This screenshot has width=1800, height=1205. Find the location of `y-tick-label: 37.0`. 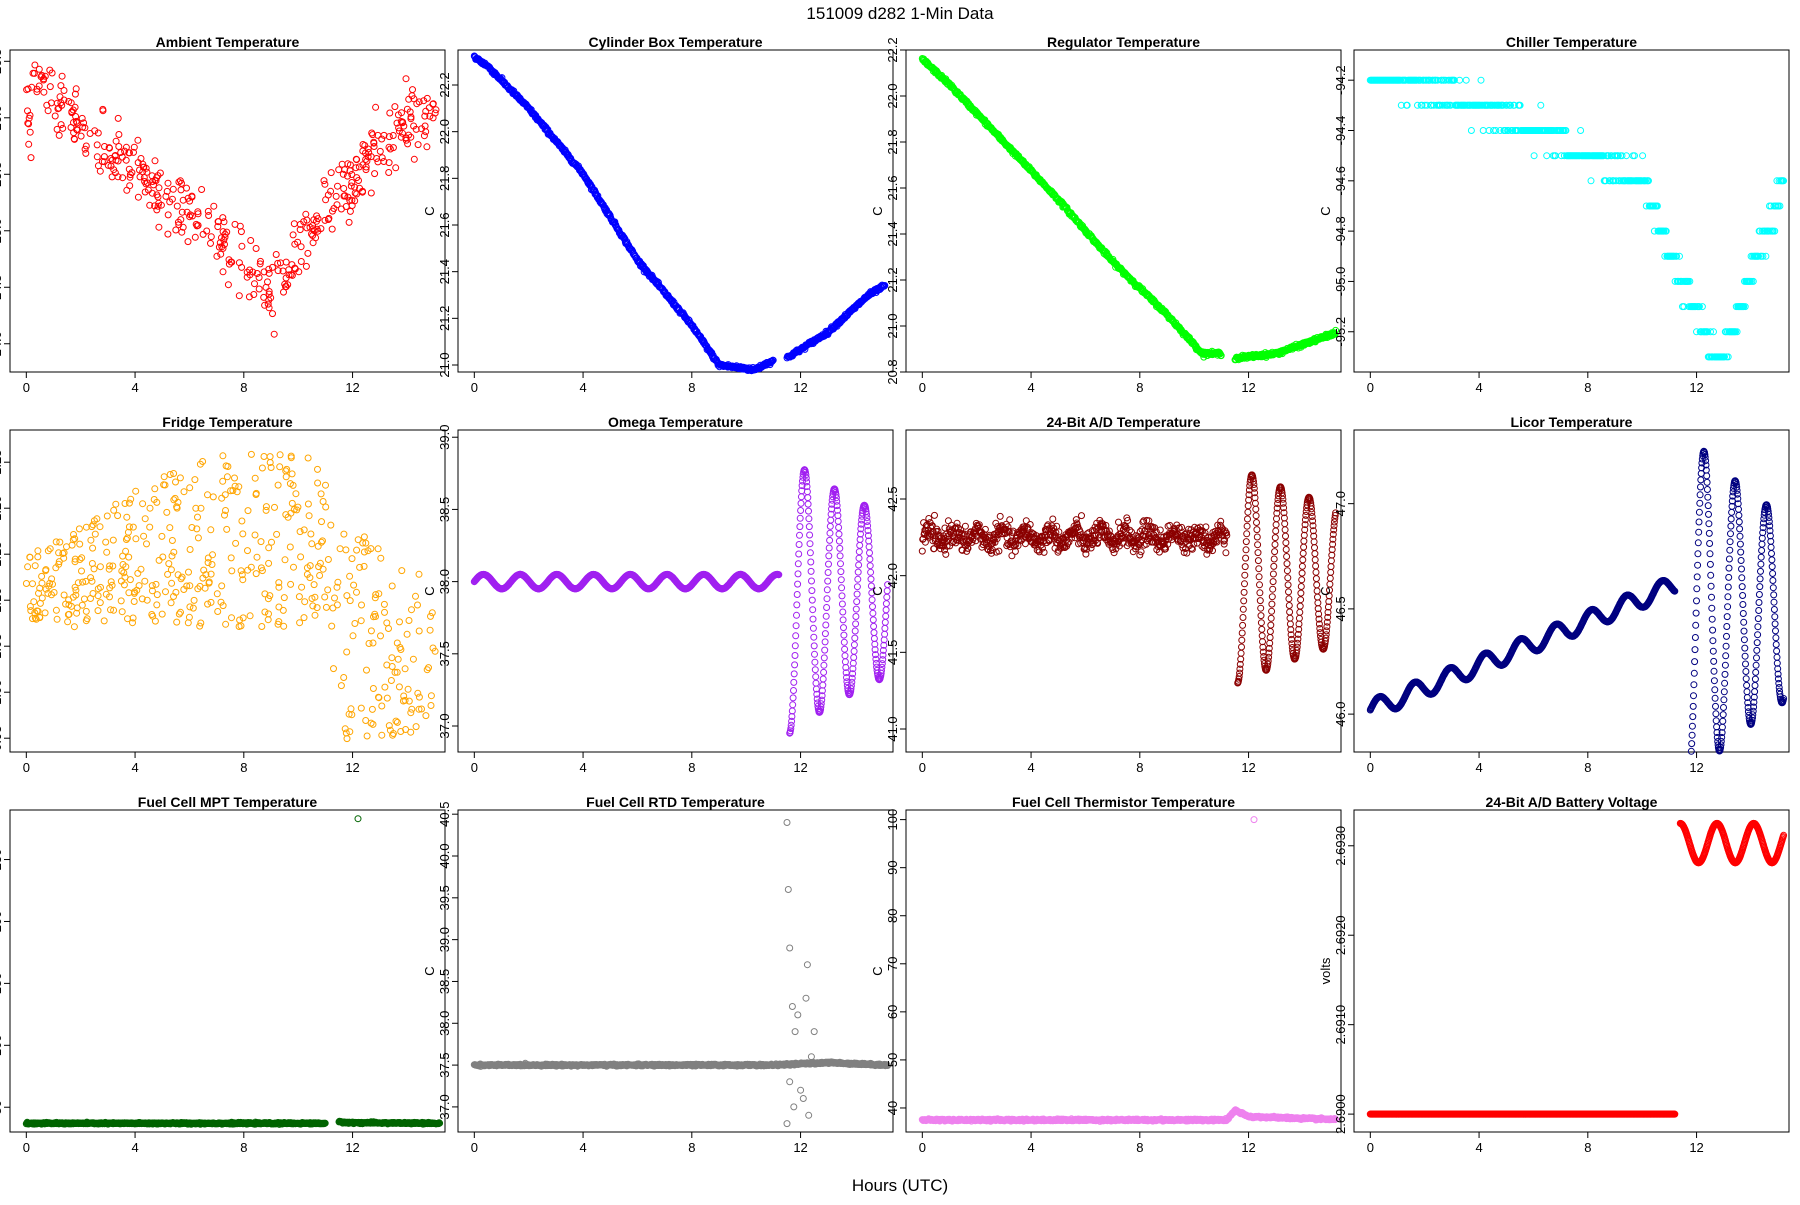

y-tick-label: 37.0 is located at coordinates (444, 725).